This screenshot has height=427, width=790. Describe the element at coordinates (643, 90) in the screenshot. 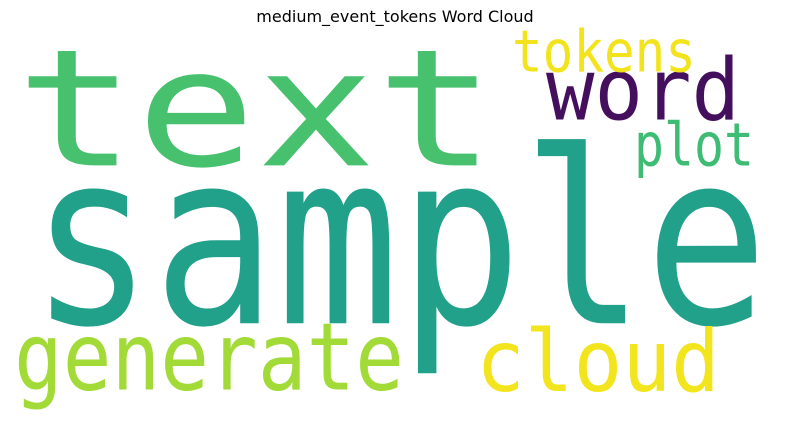

I see `cloud-word-word: word` at that location.